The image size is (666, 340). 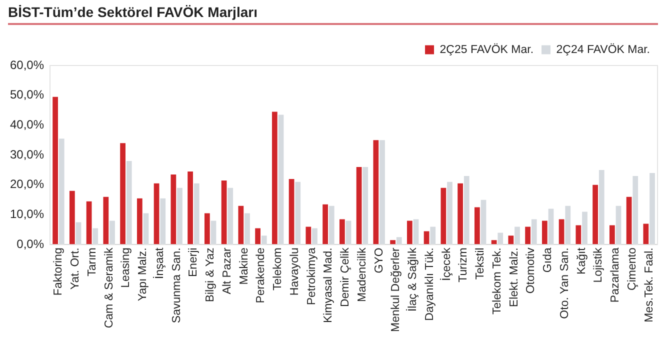 I want to click on x-tick-label: Faktoring, so click(x=58, y=272).